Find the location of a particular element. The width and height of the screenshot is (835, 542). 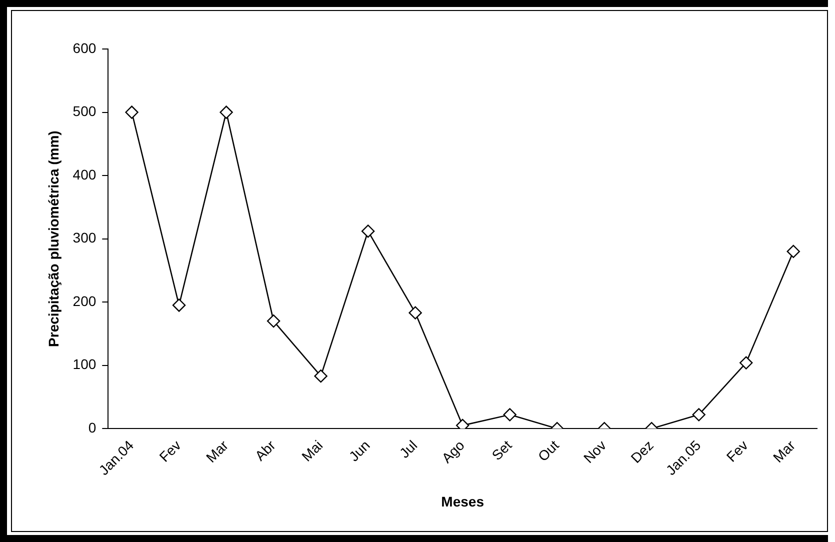

y-tick-label: 600 is located at coordinates (84, 48).